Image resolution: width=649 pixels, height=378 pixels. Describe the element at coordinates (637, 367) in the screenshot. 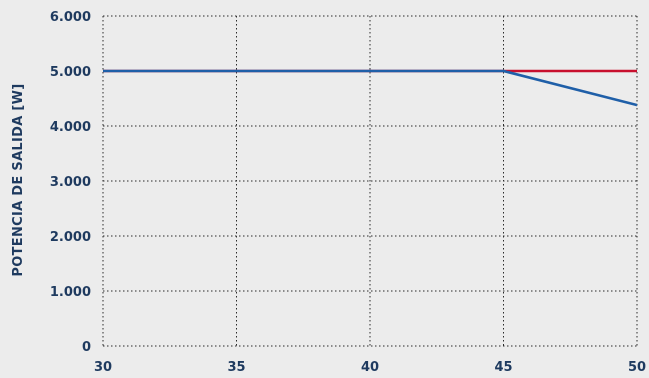

I see `x-tick-label: 50` at that location.